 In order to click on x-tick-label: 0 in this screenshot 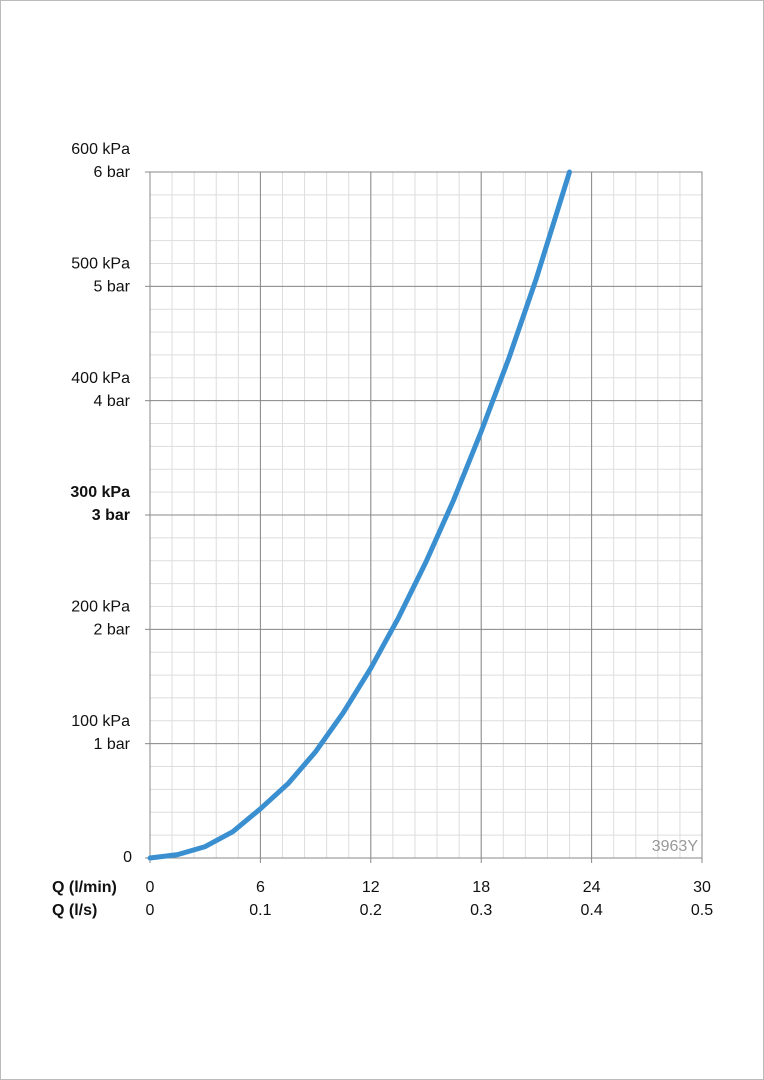, I will do `click(150, 887)`.